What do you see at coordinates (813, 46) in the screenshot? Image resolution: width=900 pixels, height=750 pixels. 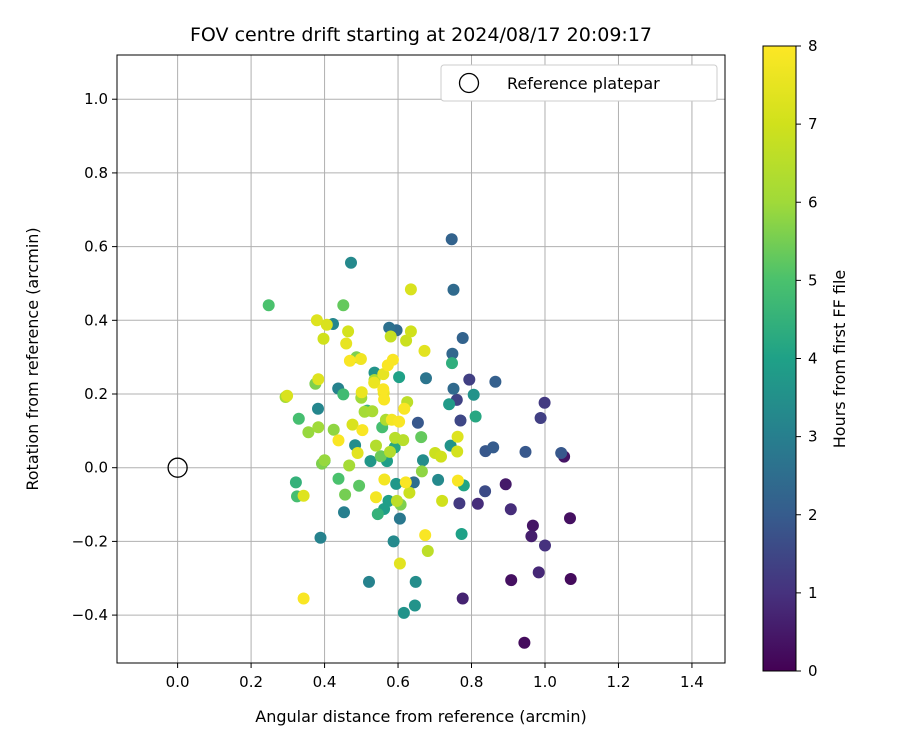 I see `colorbar-tick-label: 8` at bounding box center [813, 46].